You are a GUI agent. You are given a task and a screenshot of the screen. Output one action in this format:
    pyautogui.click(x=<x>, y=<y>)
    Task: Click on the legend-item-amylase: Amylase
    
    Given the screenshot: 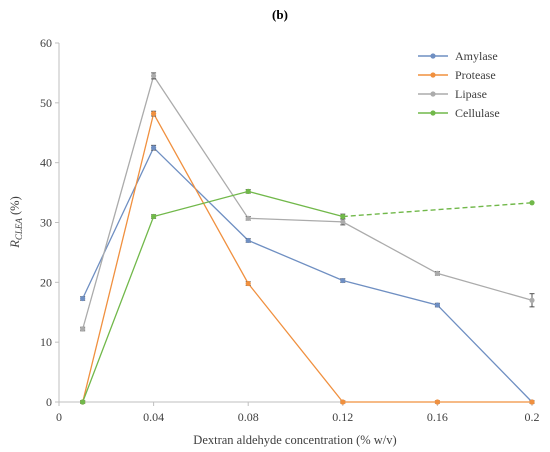 What is the action you would take?
    pyautogui.click(x=458, y=56)
    